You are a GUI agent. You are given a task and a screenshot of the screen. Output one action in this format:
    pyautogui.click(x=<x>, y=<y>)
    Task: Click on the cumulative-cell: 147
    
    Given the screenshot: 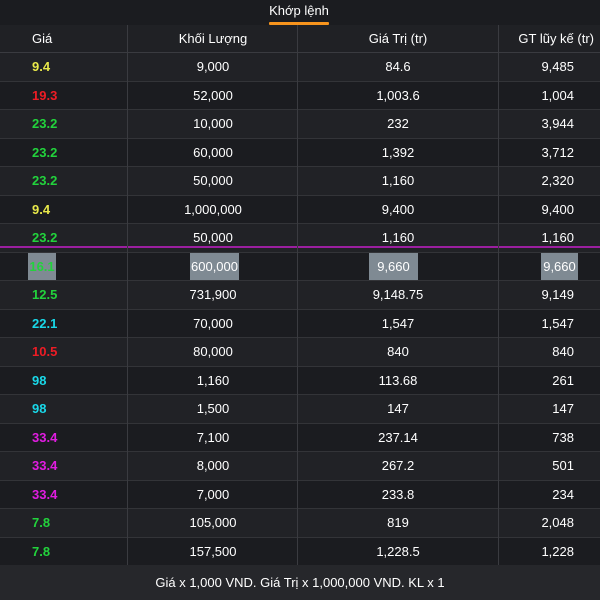 What is the action you would take?
    pyautogui.click(x=563, y=408)
    